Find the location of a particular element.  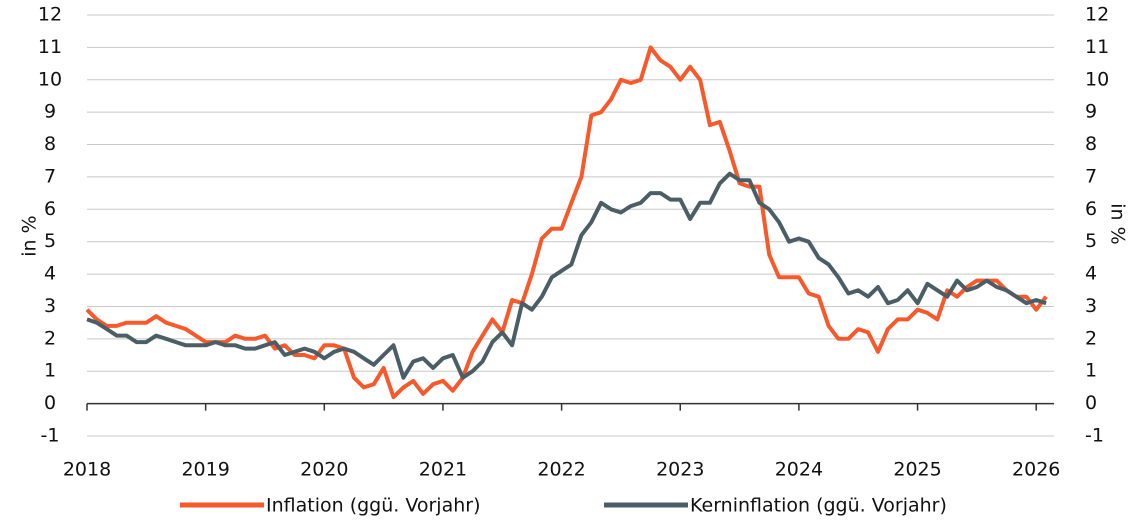

x-tick-label: 2025 is located at coordinates (917, 470).